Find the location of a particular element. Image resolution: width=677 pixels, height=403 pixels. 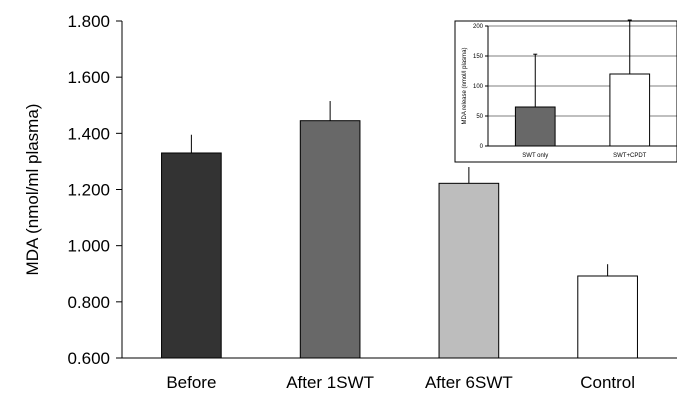

y-axis-label: MDA (nmol/ml plasma) is located at coordinates (32, 190).